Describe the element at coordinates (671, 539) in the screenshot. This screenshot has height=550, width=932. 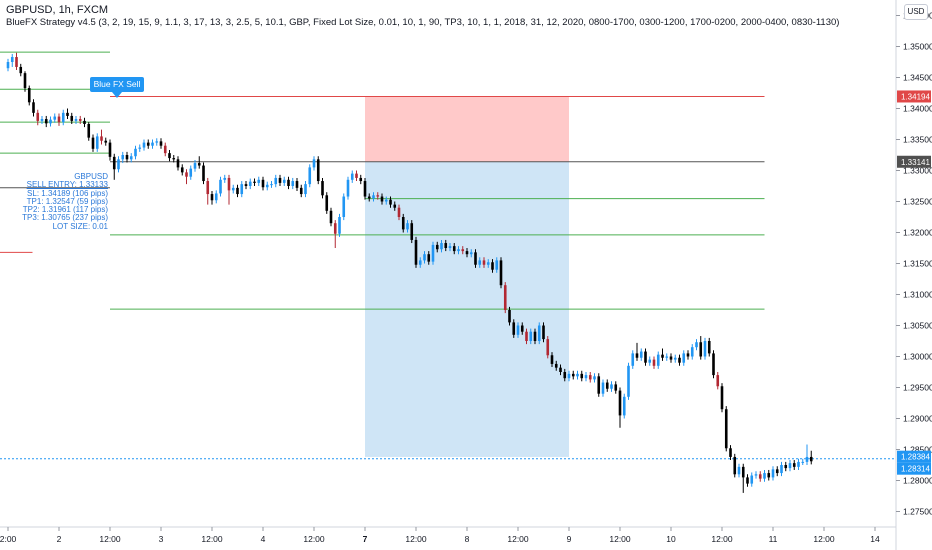
I see `time-tick-label: 10` at that location.